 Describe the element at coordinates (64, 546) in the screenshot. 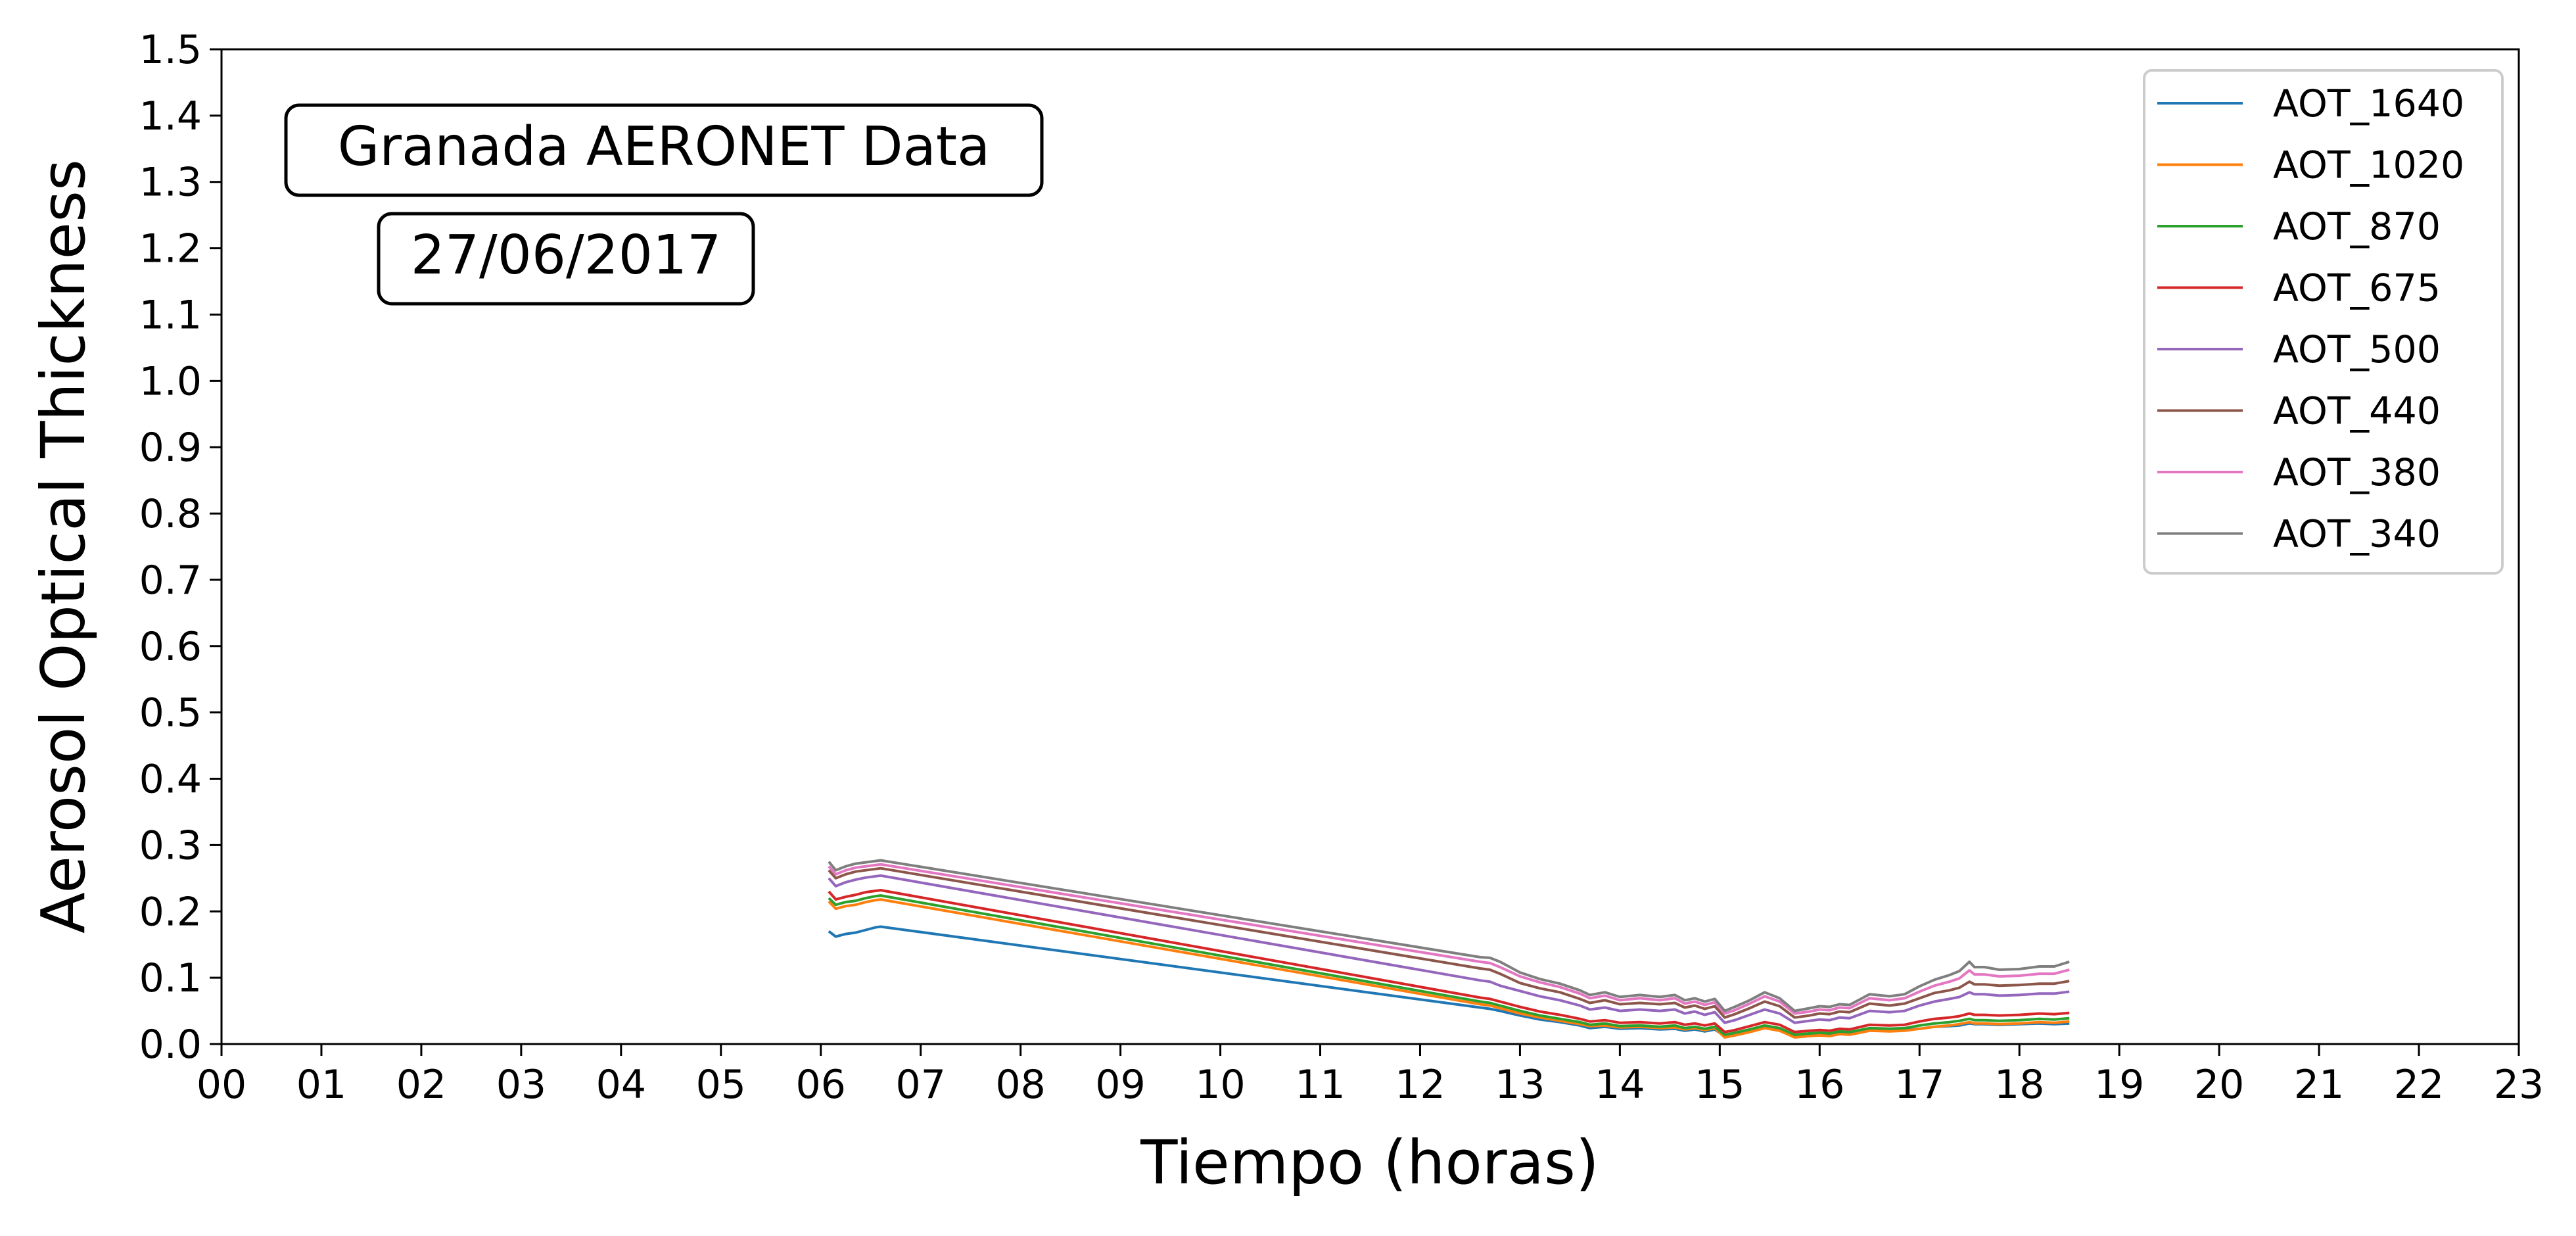

I see `y-axis-label: Aerosol Optical Thickness` at that location.